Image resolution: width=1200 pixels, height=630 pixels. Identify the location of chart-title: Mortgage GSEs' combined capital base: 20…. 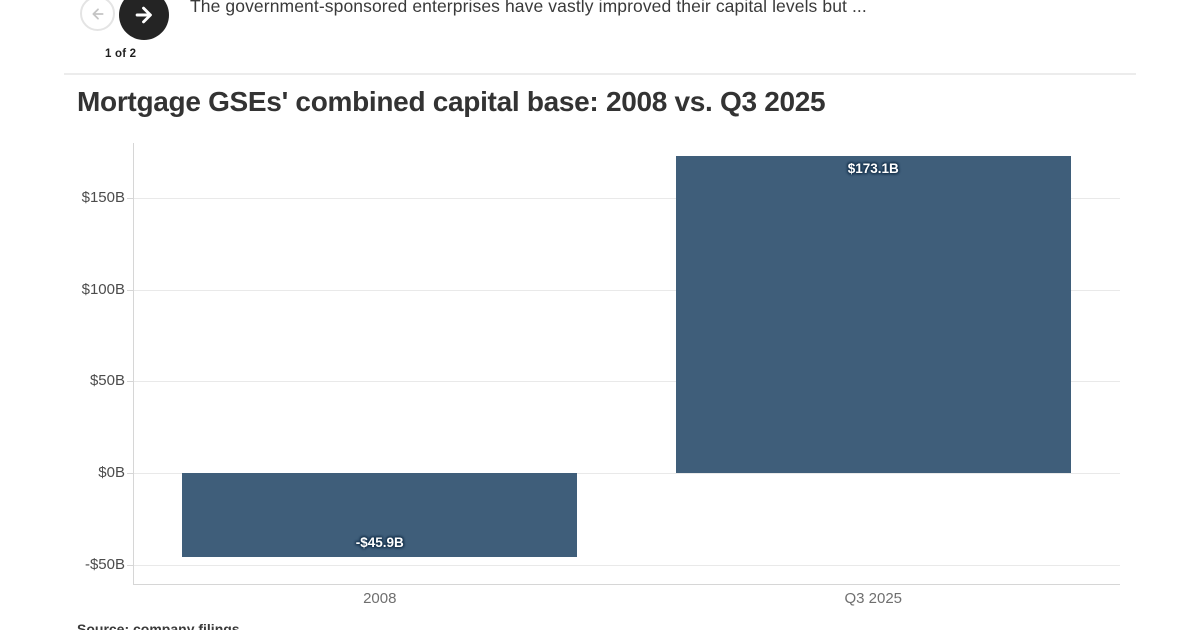
(451, 101).